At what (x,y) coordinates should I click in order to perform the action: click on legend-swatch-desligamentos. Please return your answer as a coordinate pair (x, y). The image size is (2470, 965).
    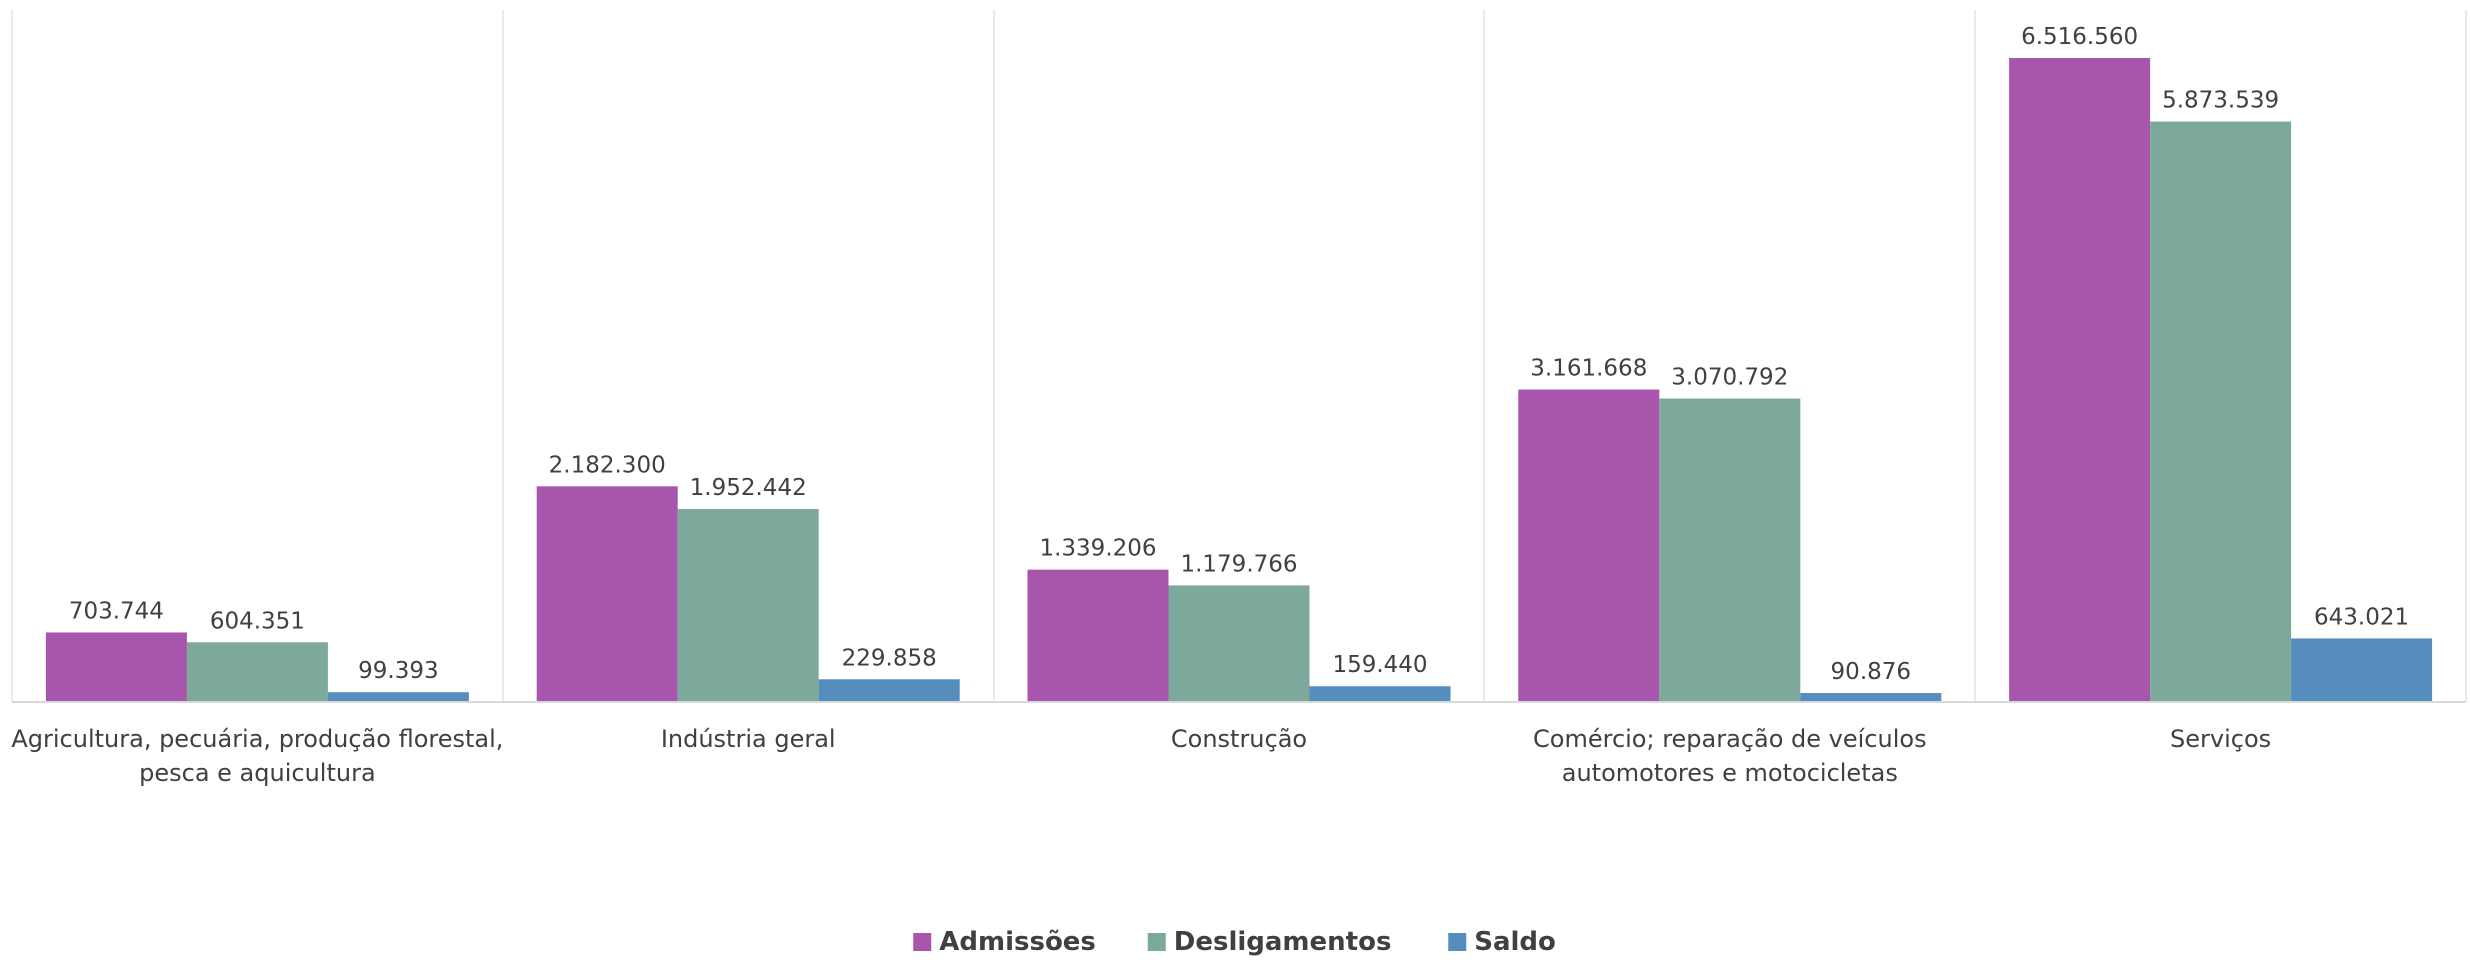
    Looking at the image, I should click on (1156, 942).